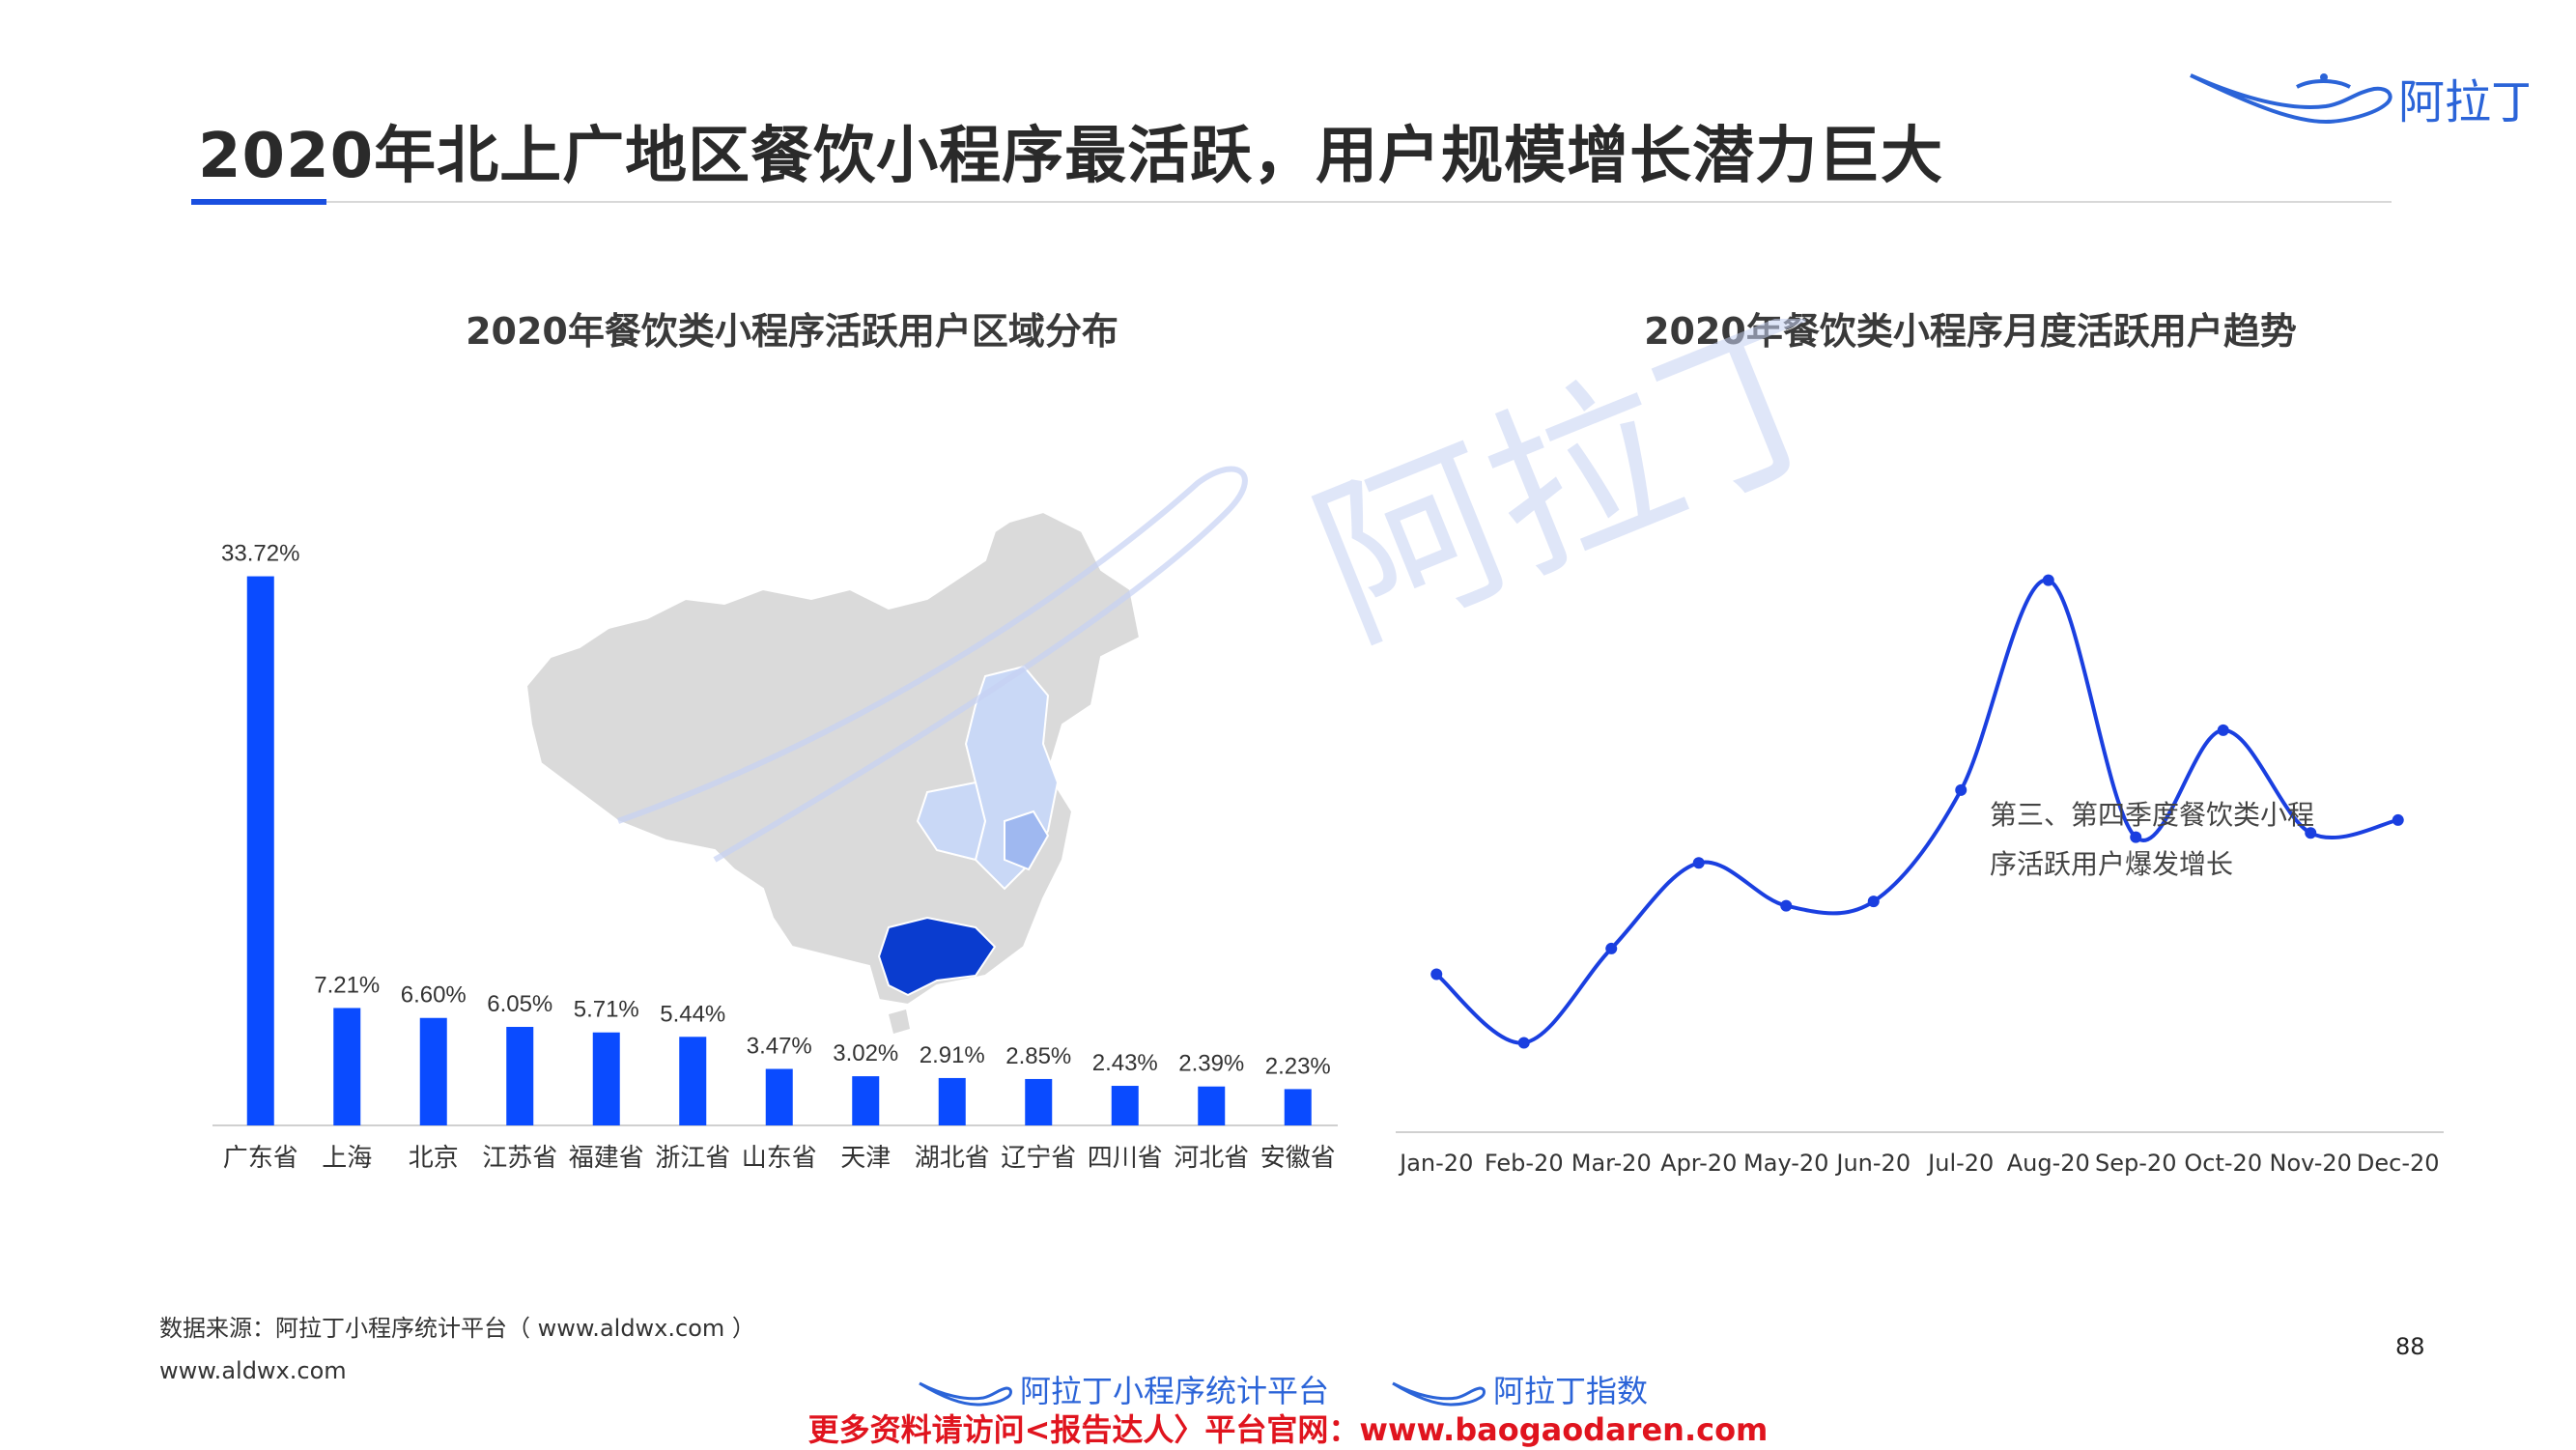 The height and width of the screenshot is (1450, 2576). What do you see at coordinates (606, 1010) in the screenshot?
I see `bar-value-label: 5.71%` at bounding box center [606, 1010].